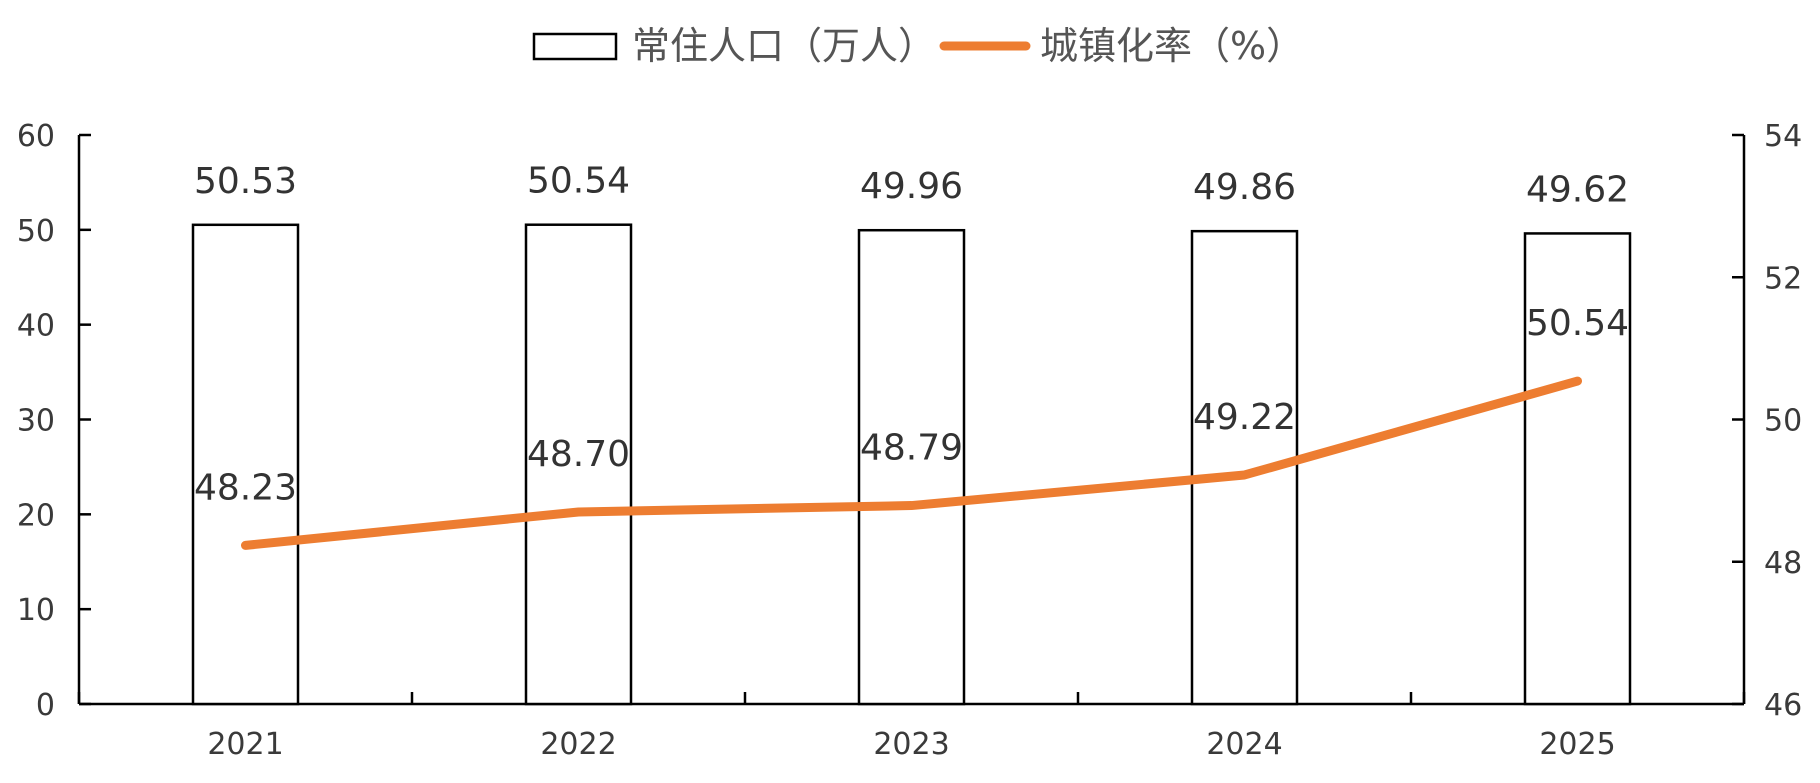  Describe the element at coordinates (36, 421) in the screenshot. I see `y-left-tick-label: 30` at that location.